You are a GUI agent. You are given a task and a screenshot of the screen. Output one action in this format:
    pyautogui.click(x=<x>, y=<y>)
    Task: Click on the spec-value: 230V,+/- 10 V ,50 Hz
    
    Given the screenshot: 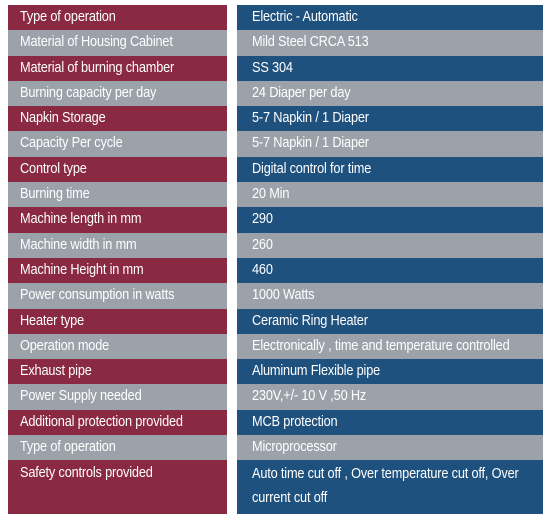 What is the action you would take?
    pyautogui.click(x=390, y=397)
    